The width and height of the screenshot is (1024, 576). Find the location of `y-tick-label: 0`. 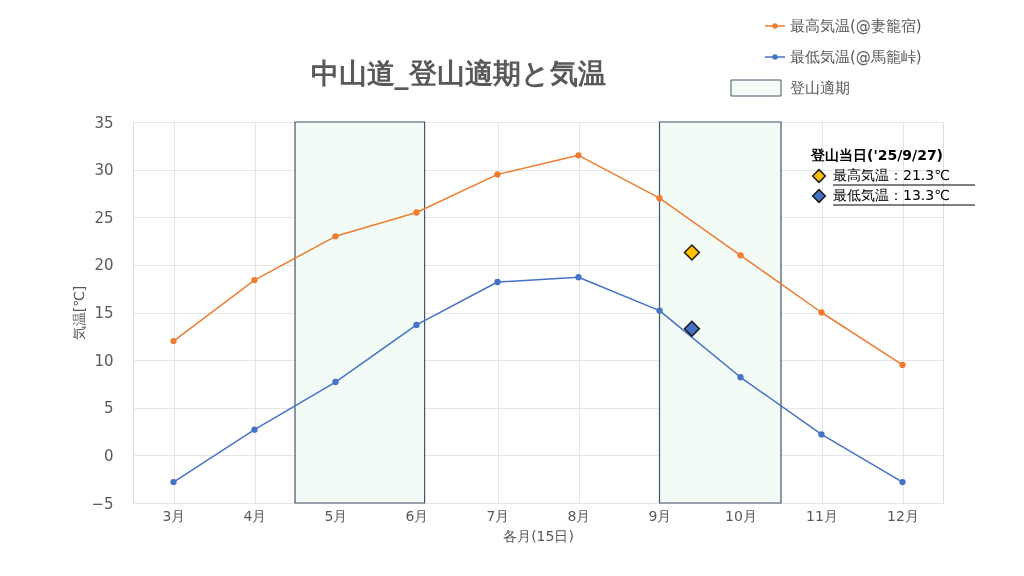

y-tick-label: 0 is located at coordinates (108, 455).